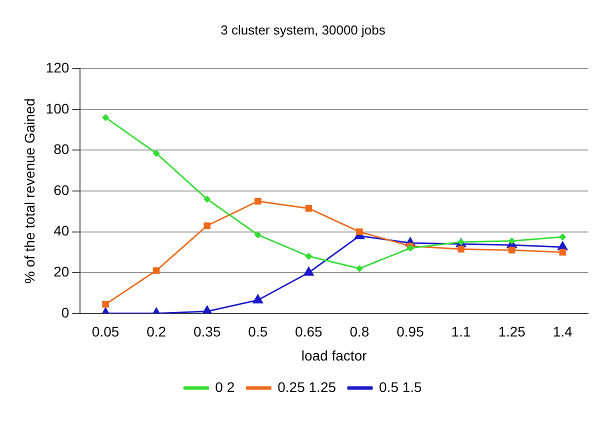 The image size is (616, 423). I want to click on x-tick-label: 0.8, so click(360, 332).